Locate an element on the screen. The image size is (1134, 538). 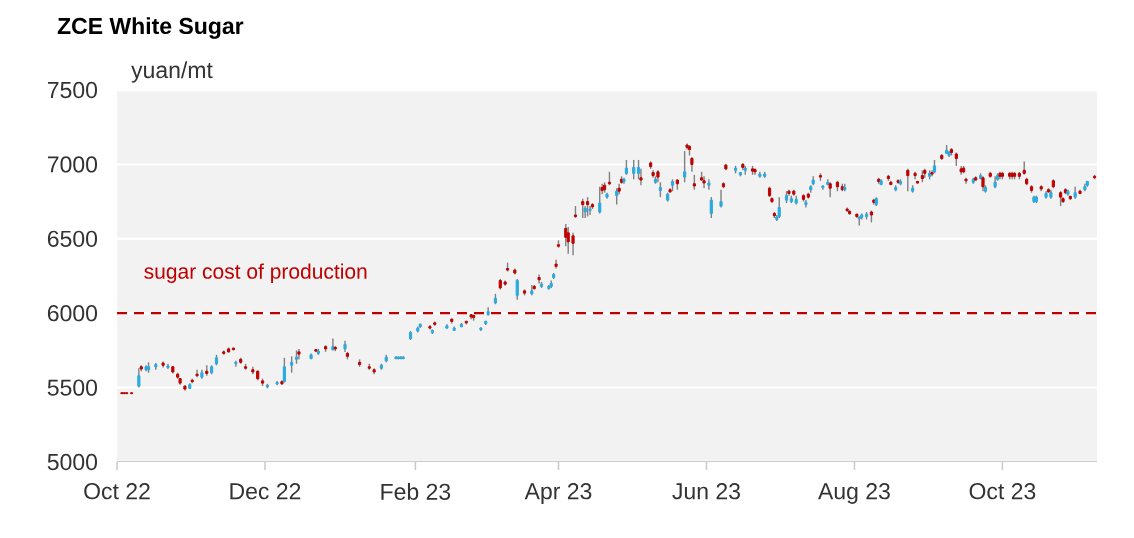
chart-title: ZCE White Sugar is located at coordinates (150, 28).